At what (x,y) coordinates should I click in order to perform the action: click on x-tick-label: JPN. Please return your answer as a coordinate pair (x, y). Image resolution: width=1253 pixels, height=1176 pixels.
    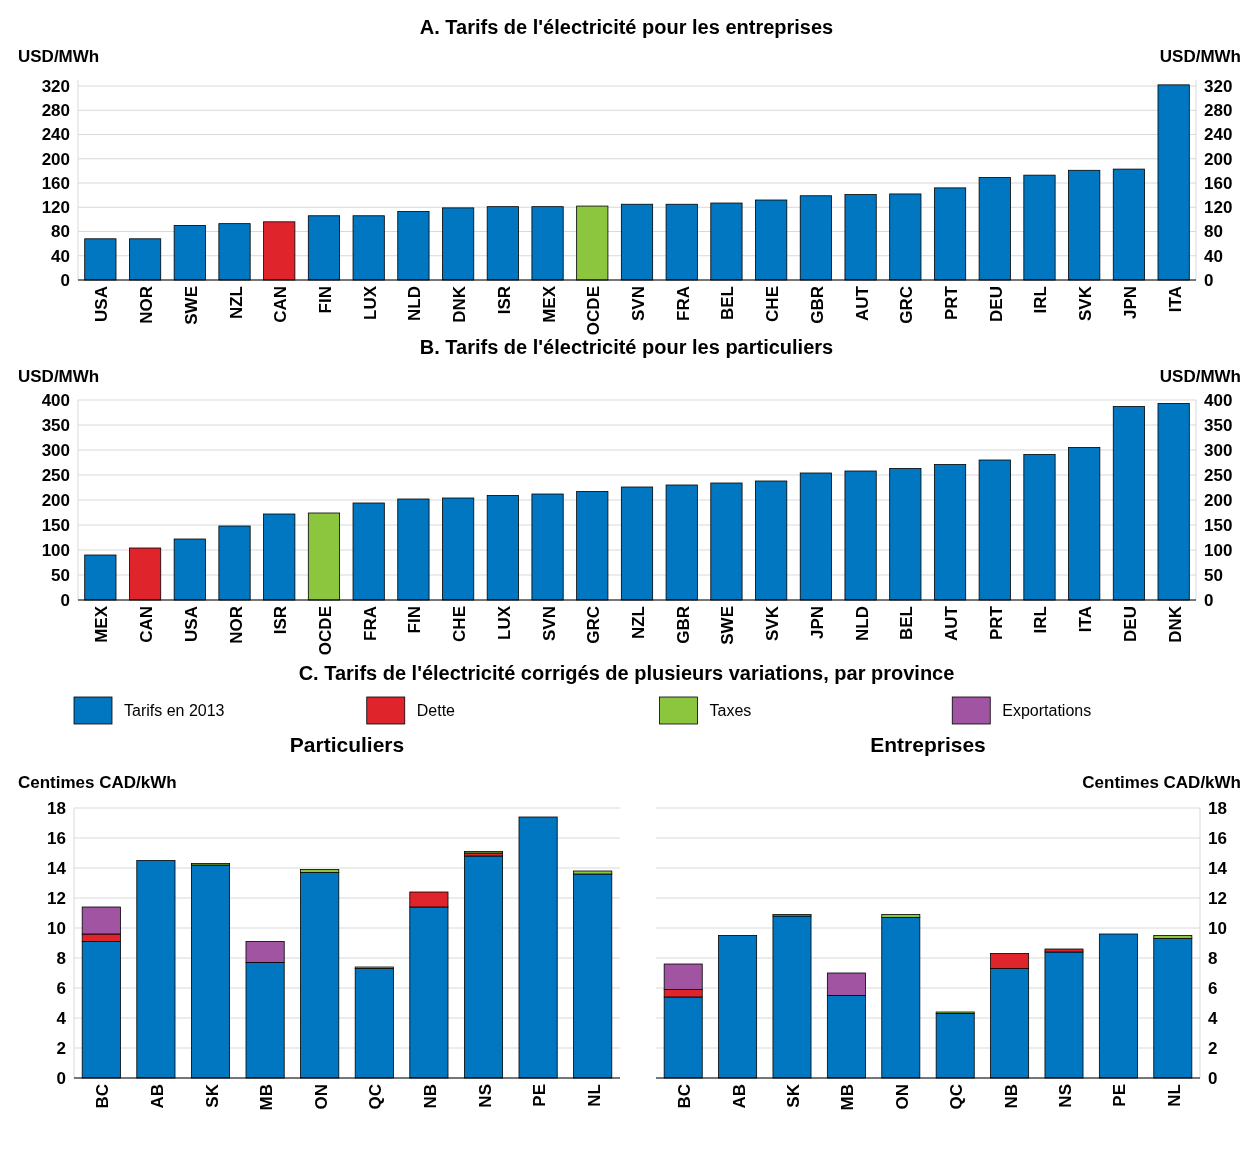
    Looking at the image, I should click on (817, 623).